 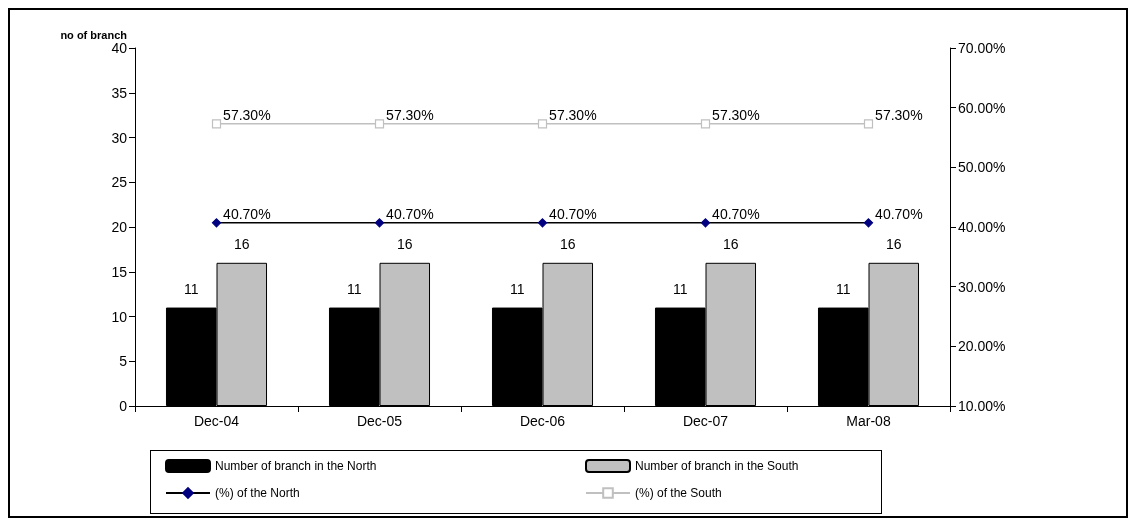 I want to click on y-tick-label: 0, so click(x=123, y=406).